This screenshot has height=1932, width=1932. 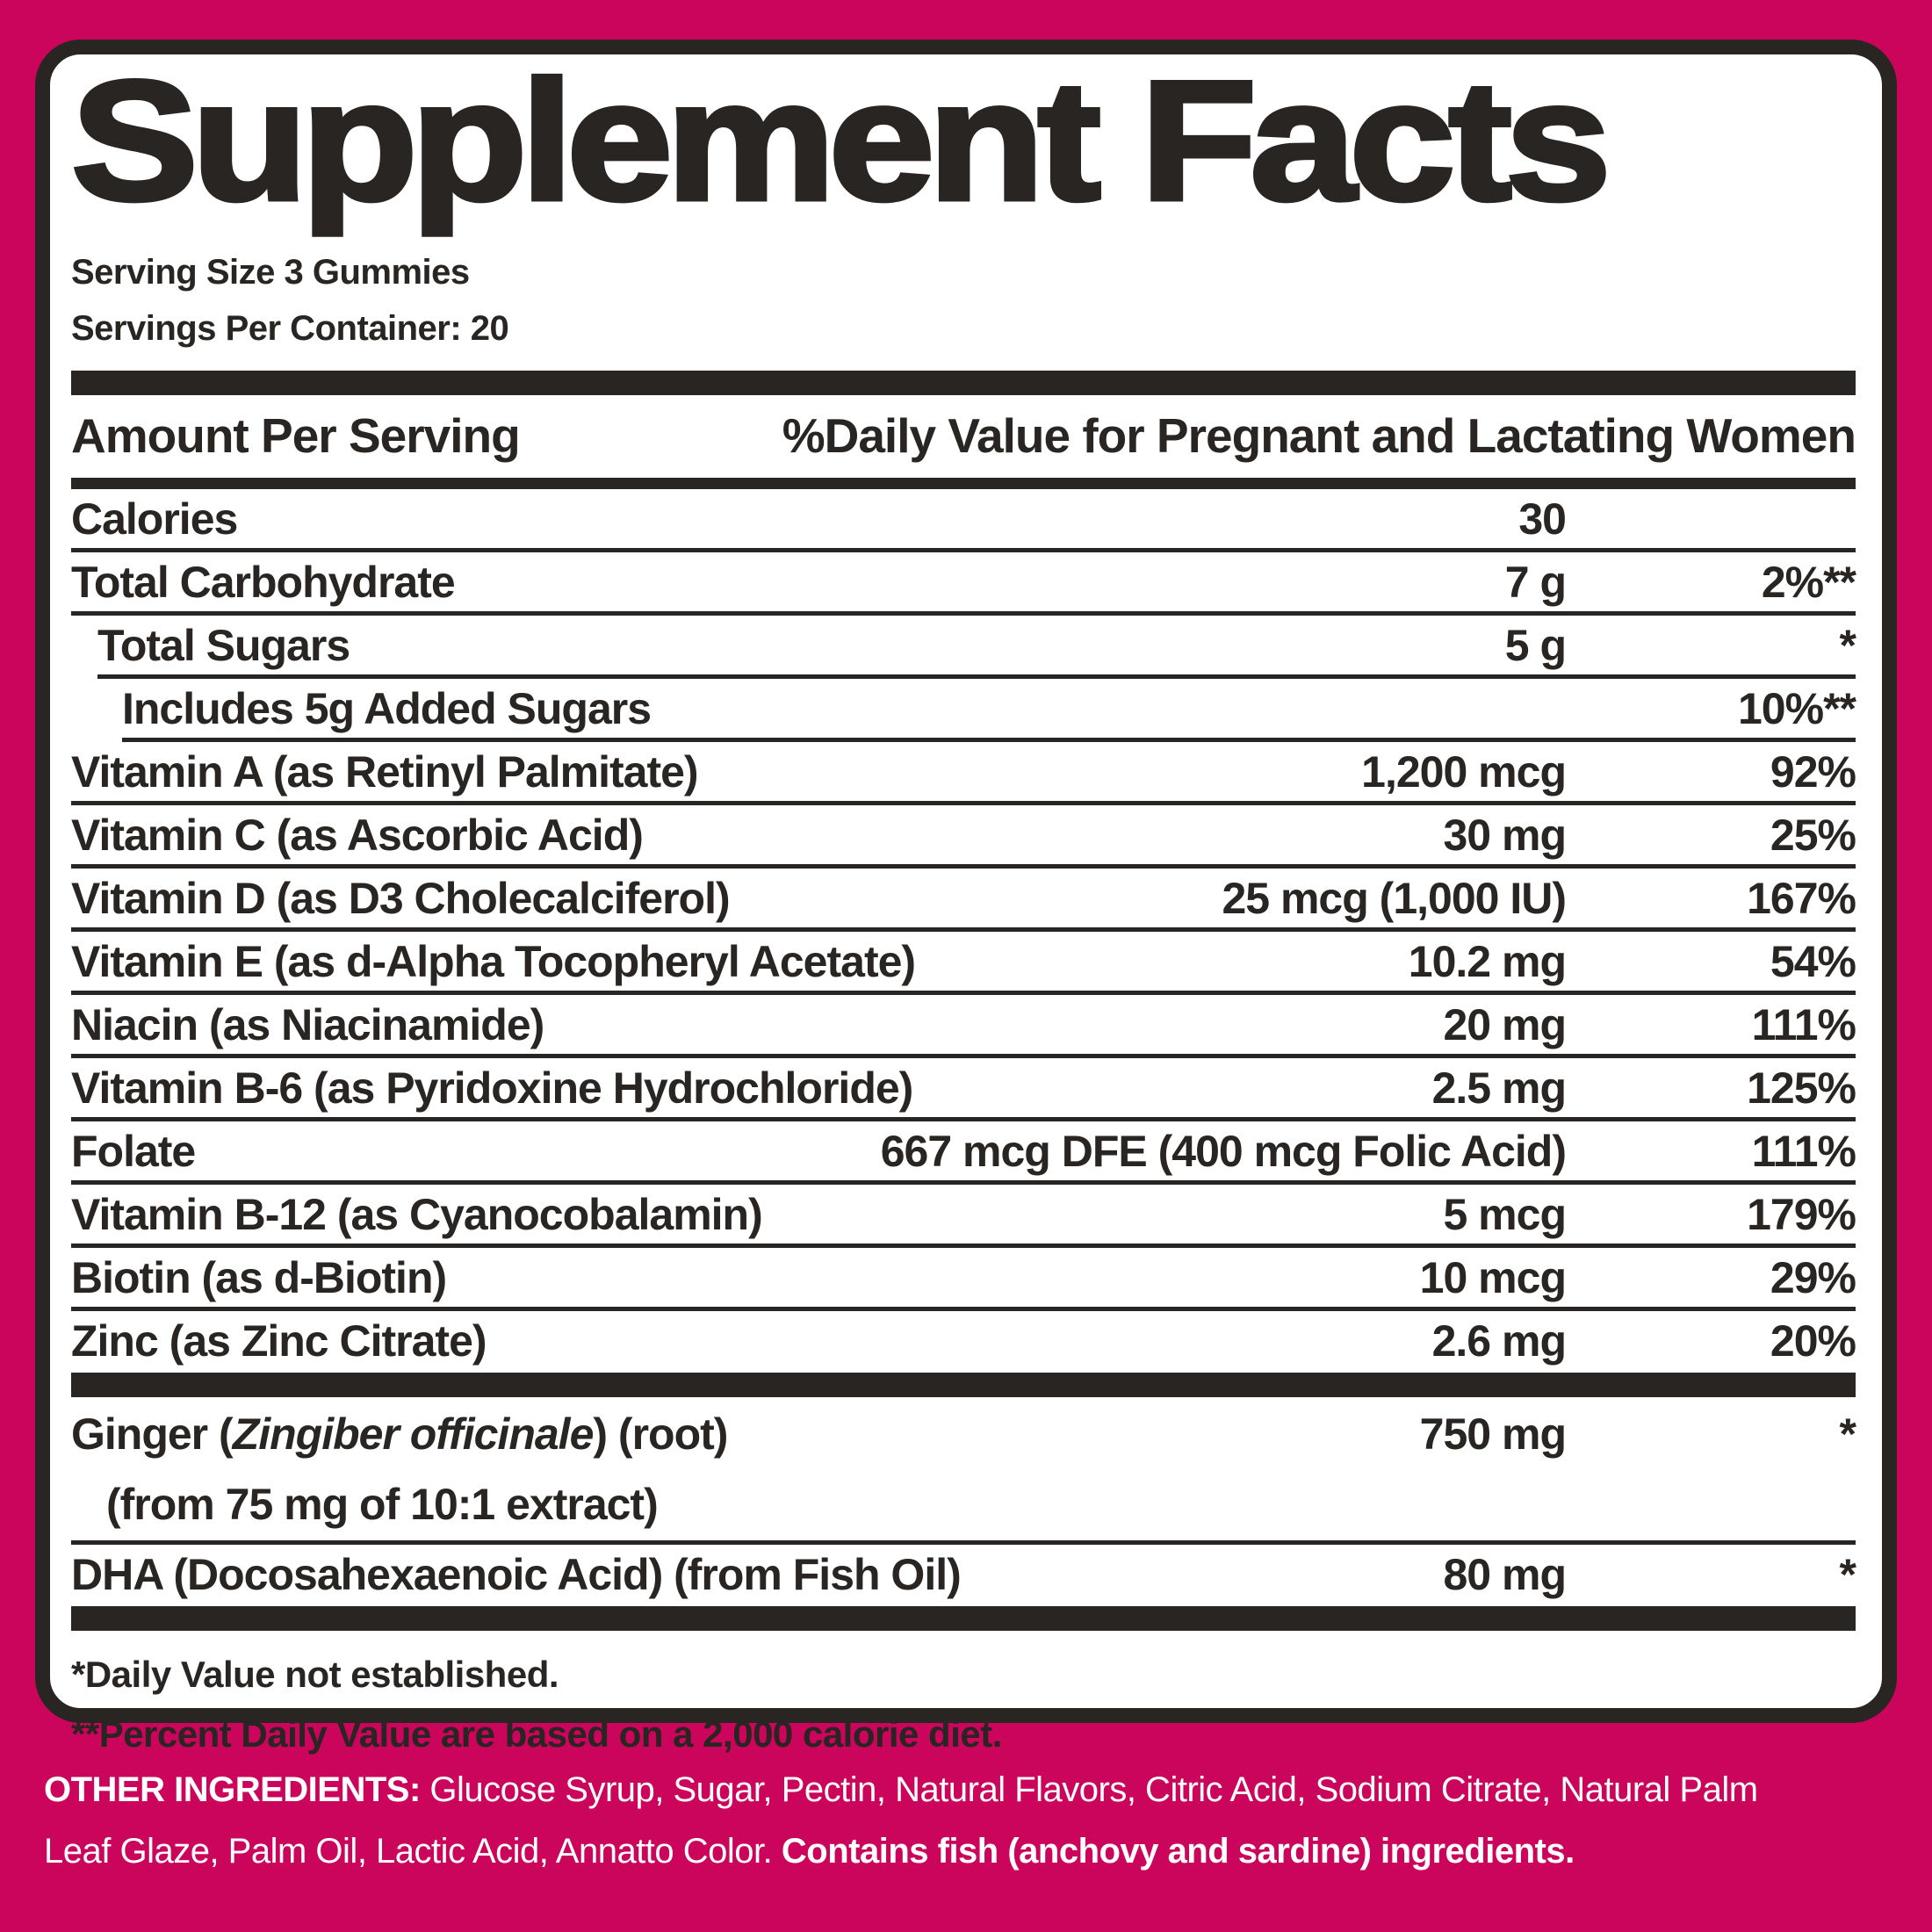 I want to click on amount-cell: 25 mcg (1,000 IU), so click(x=1394, y=898).